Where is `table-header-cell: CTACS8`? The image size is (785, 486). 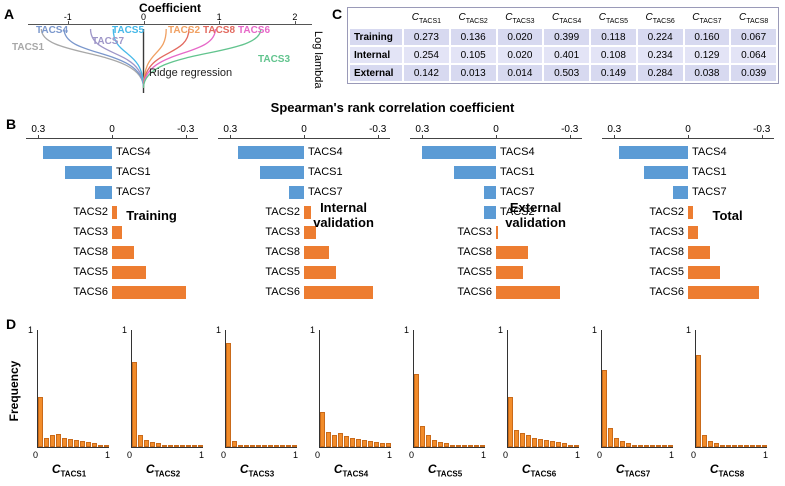
table-header-cell: CTACS8 is located at coordinates (753, 18).